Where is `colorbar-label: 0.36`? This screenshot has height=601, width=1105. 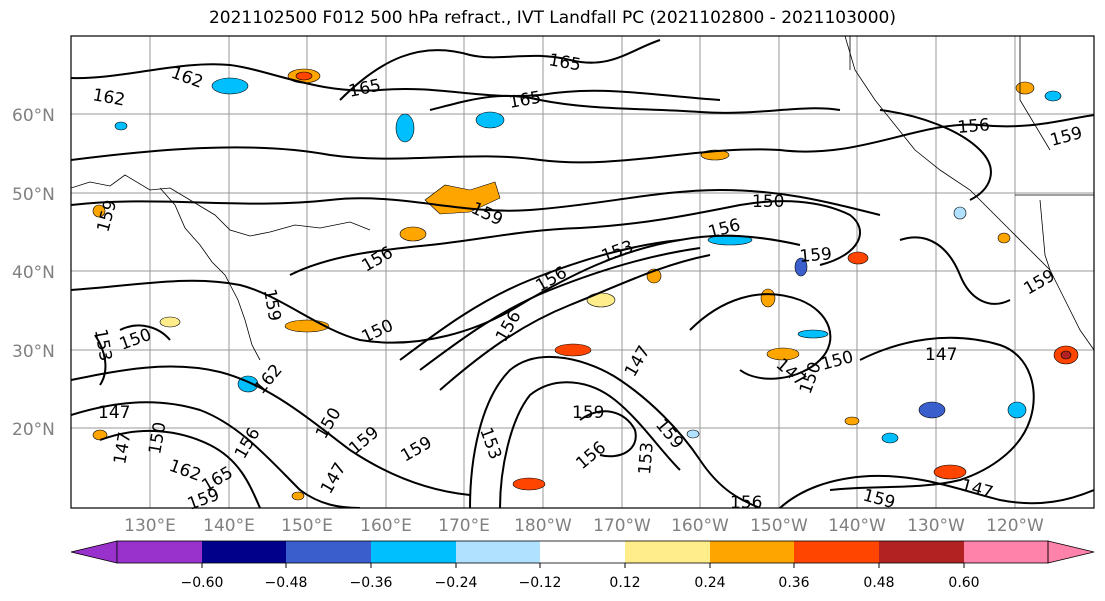
colorbar-label: 0.36 is located at coordinates (793, 583).